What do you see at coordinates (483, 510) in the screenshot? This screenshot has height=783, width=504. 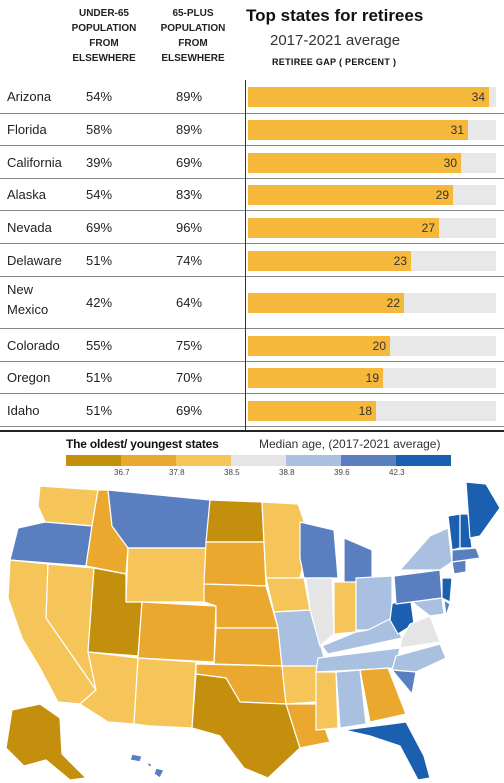 I see `state-maine` at bounding box center [483, 510].